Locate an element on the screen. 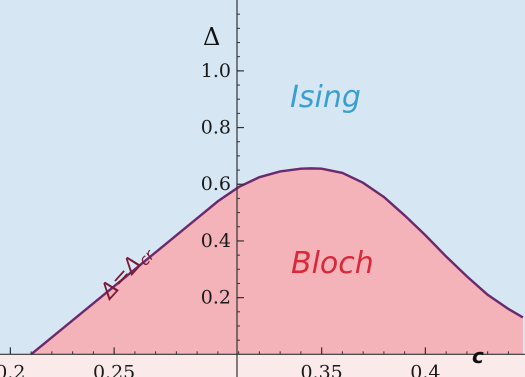  x-ticks: 0.2 0.25 0.35 0.4 is located at coordinates (254, 362).